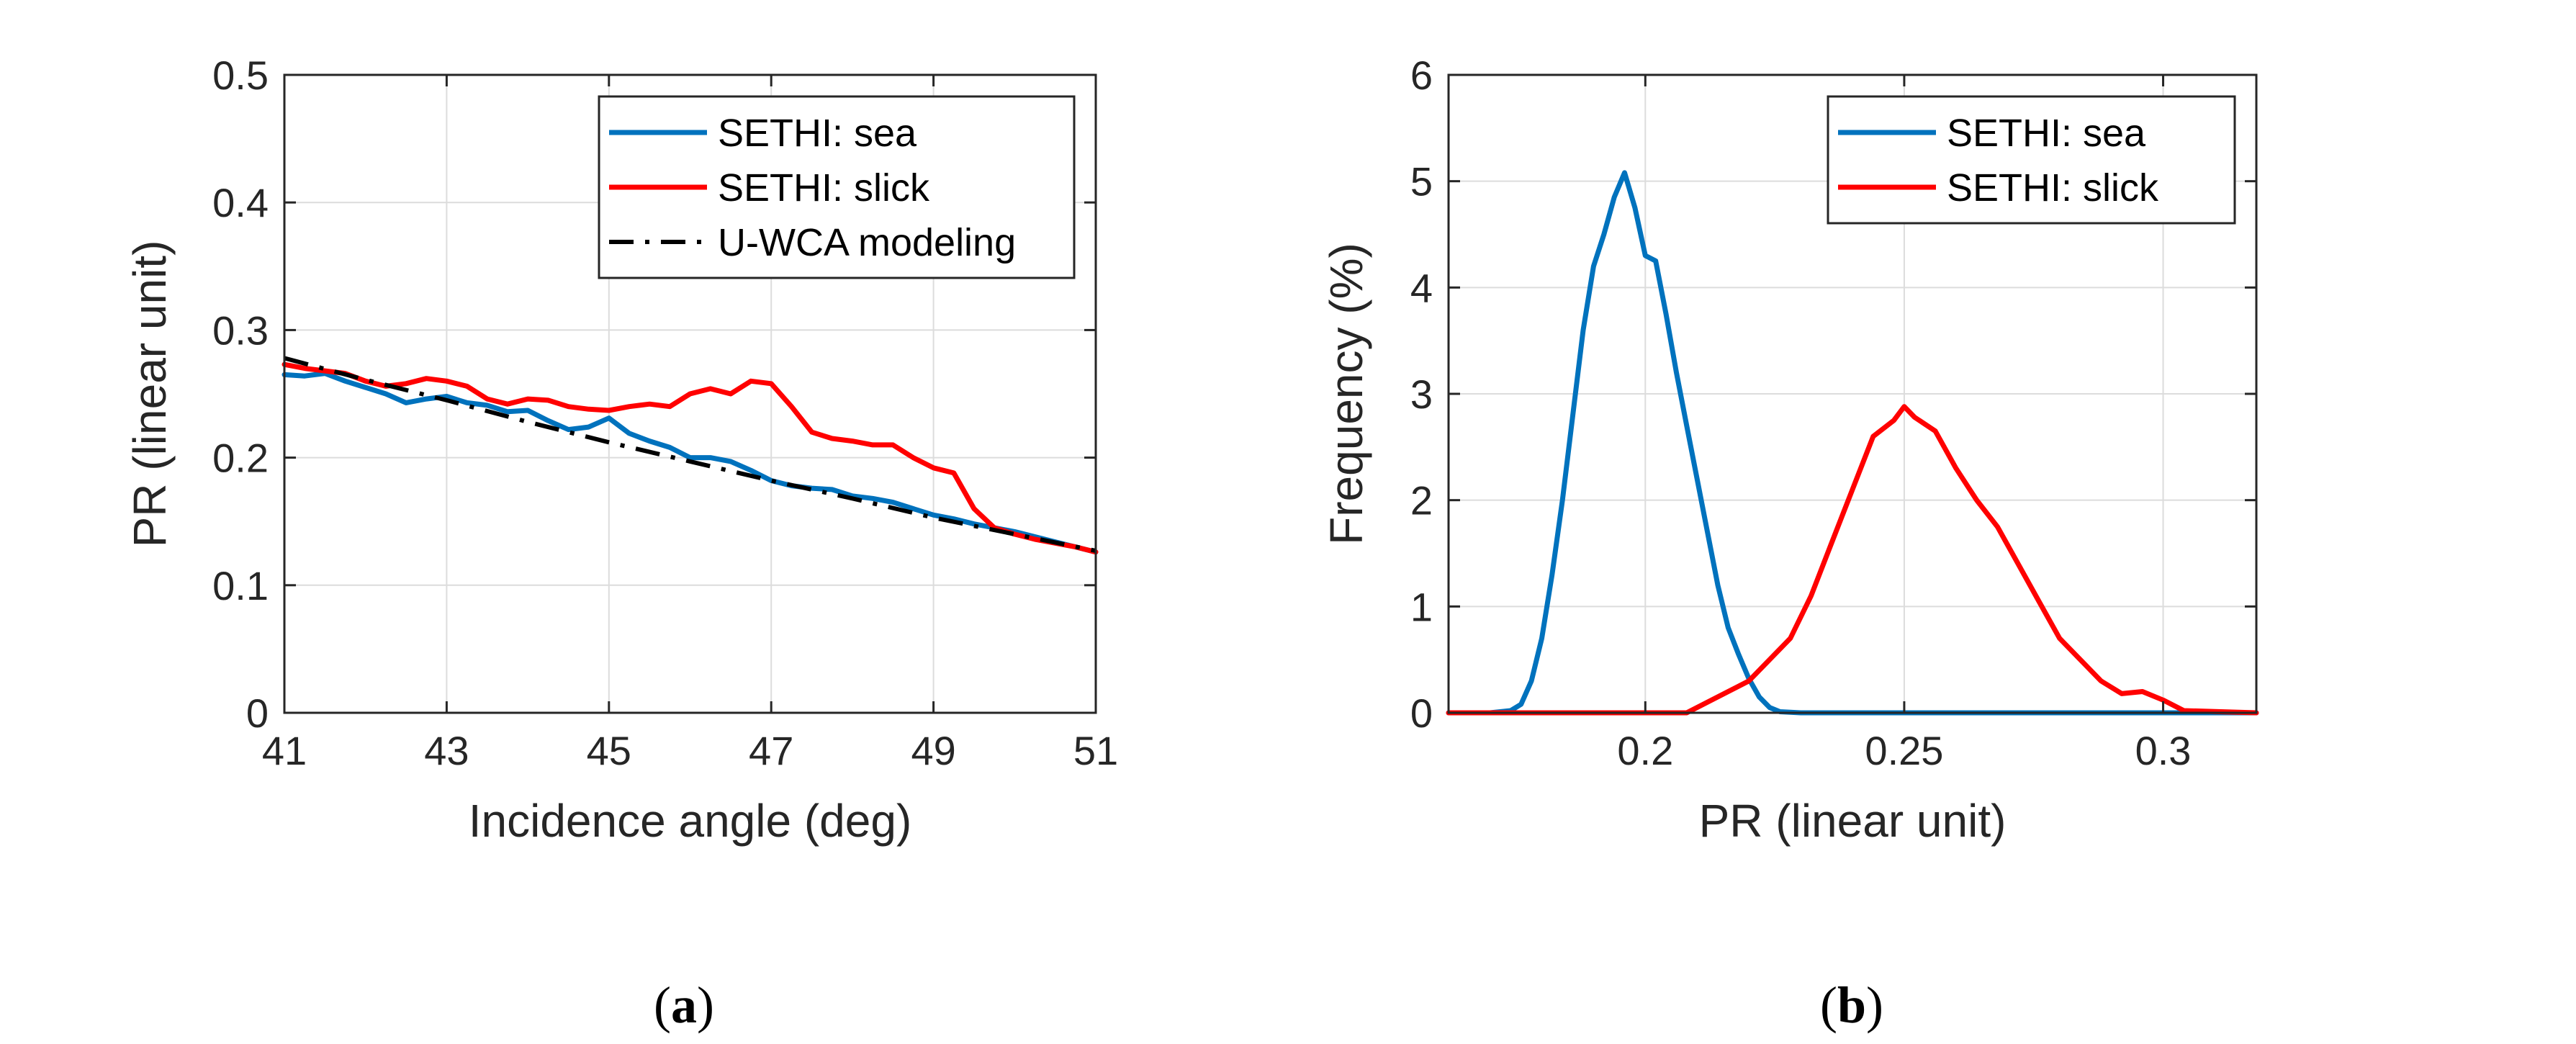 The width and height of the screenshot is (2576, 1044). What do you see at coordinates (1645, 750) in the screenshot?
I see `x-tick-label: 0.2` at bounding box center [1645, 750].